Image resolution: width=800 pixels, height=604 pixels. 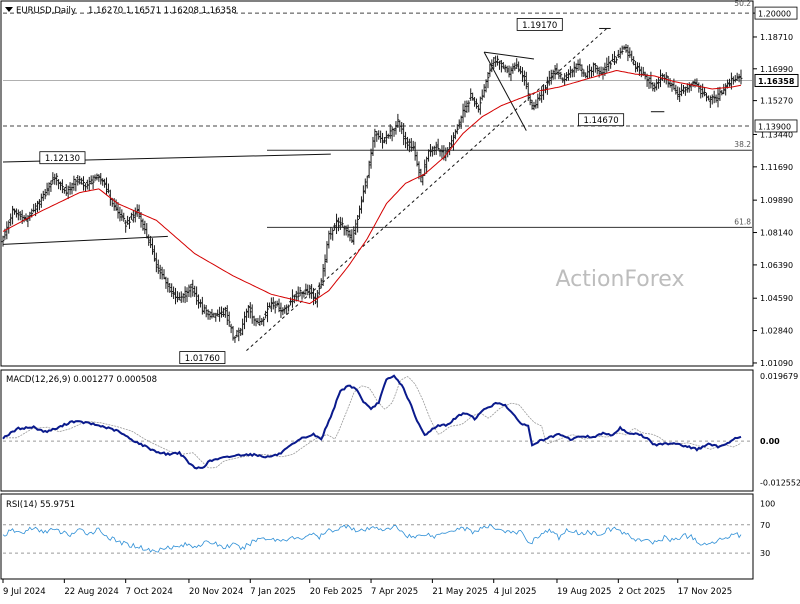 What do you see at coordinates (776, 81) in the screenshot?
I see `current-price-label: 1.16358` at bounding box center [776, 81].